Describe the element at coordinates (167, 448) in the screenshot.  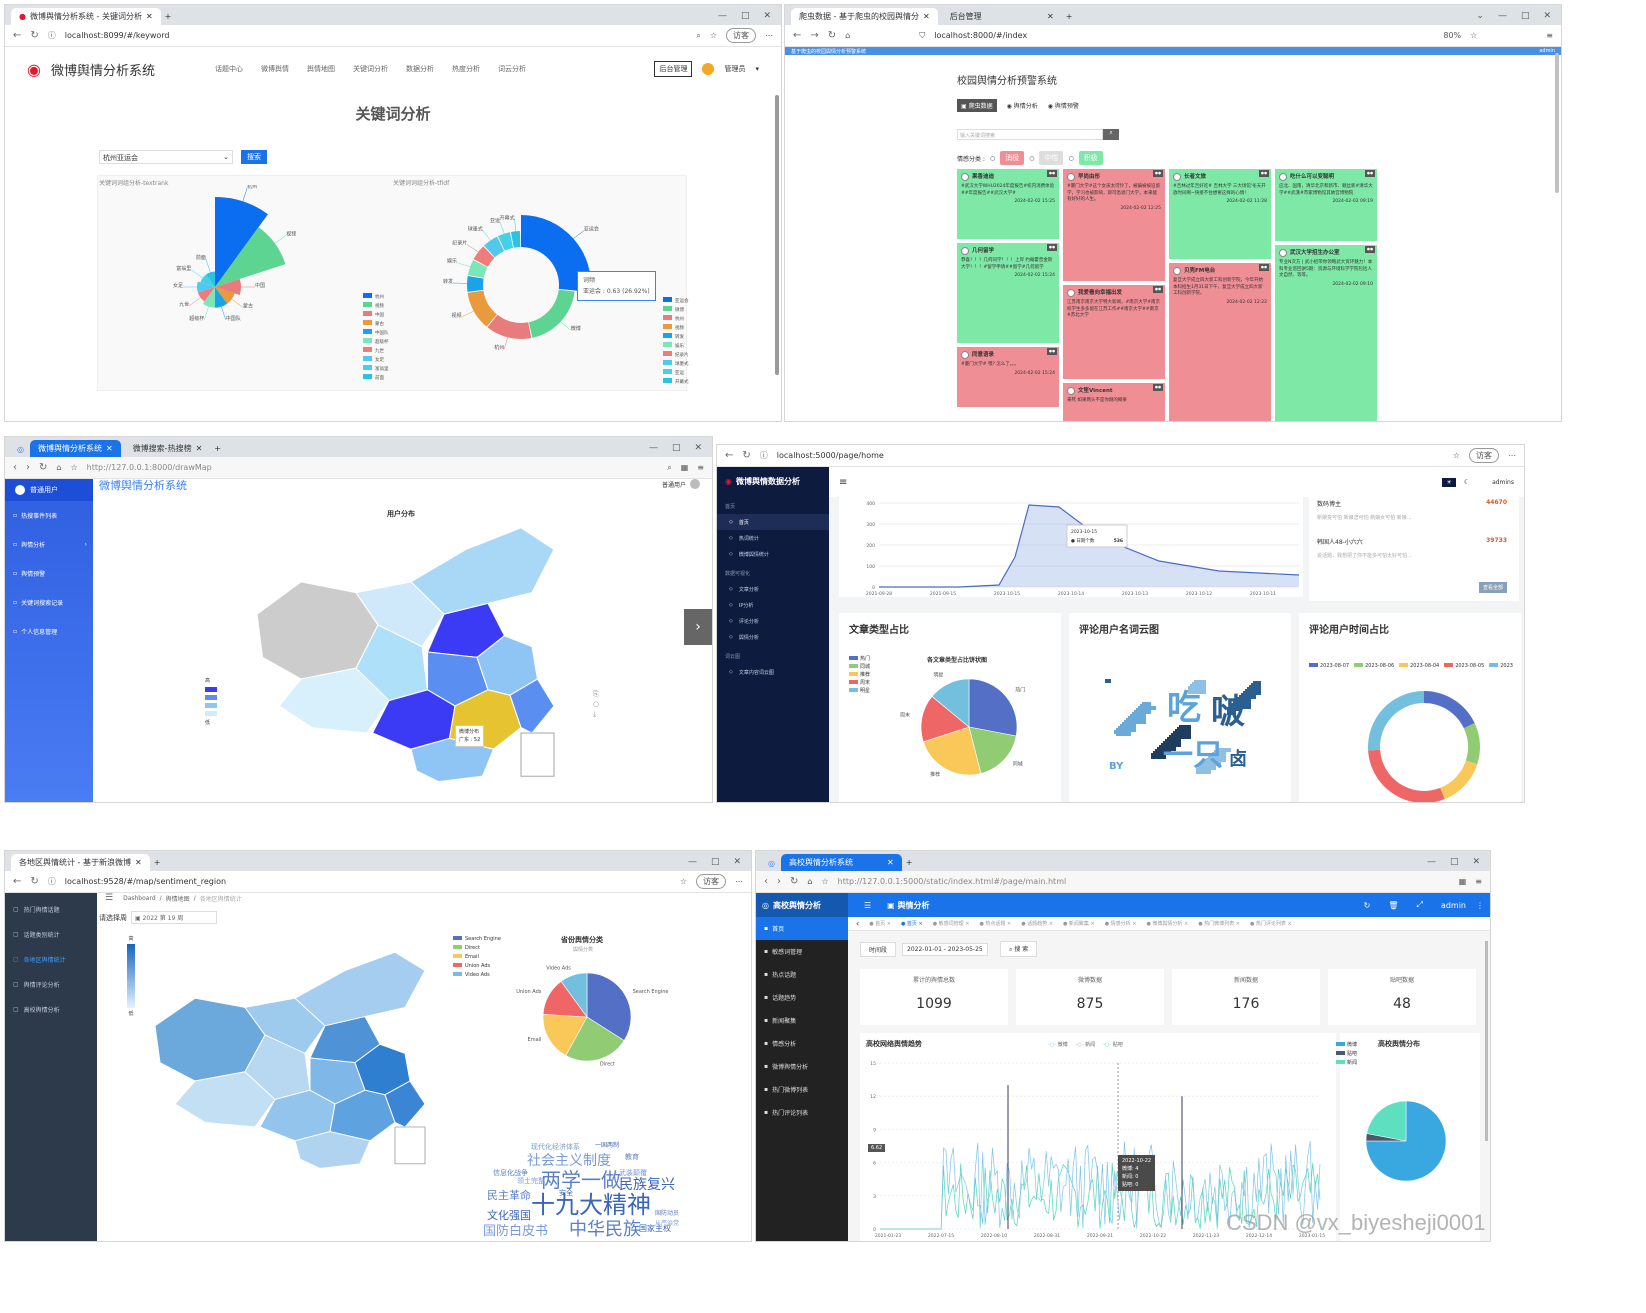
I see `browser-tab: 微博搜索-热搜榜 ✕` at that location.